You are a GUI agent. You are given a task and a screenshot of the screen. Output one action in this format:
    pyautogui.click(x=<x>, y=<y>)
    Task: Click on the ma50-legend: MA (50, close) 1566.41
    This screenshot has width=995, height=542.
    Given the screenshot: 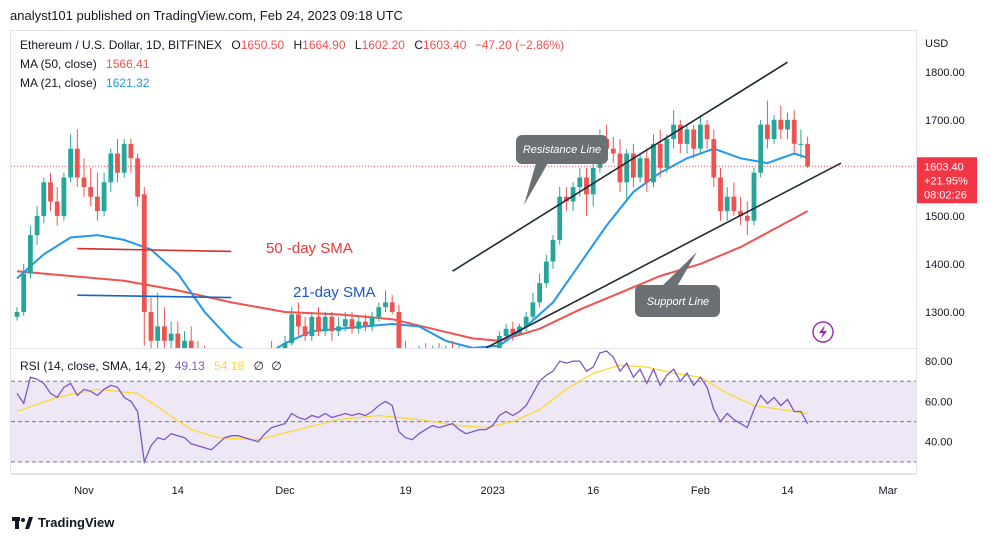 What is the action you would take?
    pyautogui.click(x=84, y=64)
    